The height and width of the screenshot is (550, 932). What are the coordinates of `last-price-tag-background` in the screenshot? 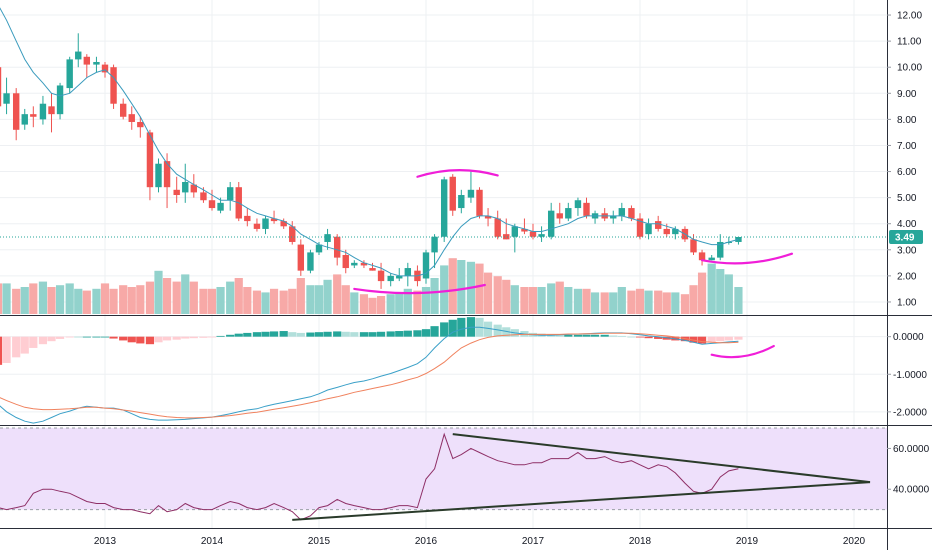 It's located at (906, 237).